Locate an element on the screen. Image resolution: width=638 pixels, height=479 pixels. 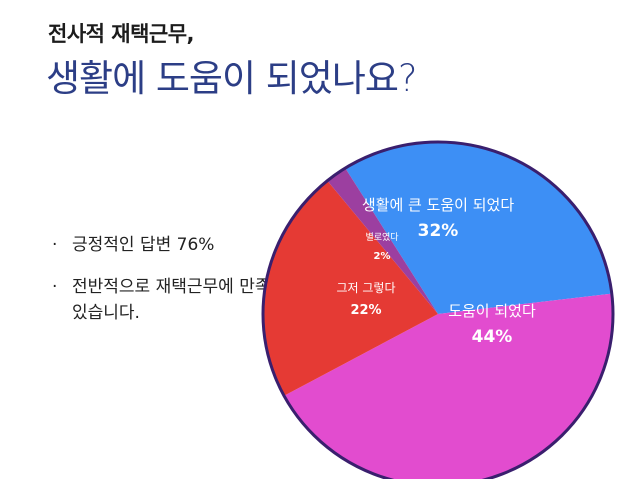
title-line2: 생활에 도움이 되었나요? is located at coordinates (232, 78).